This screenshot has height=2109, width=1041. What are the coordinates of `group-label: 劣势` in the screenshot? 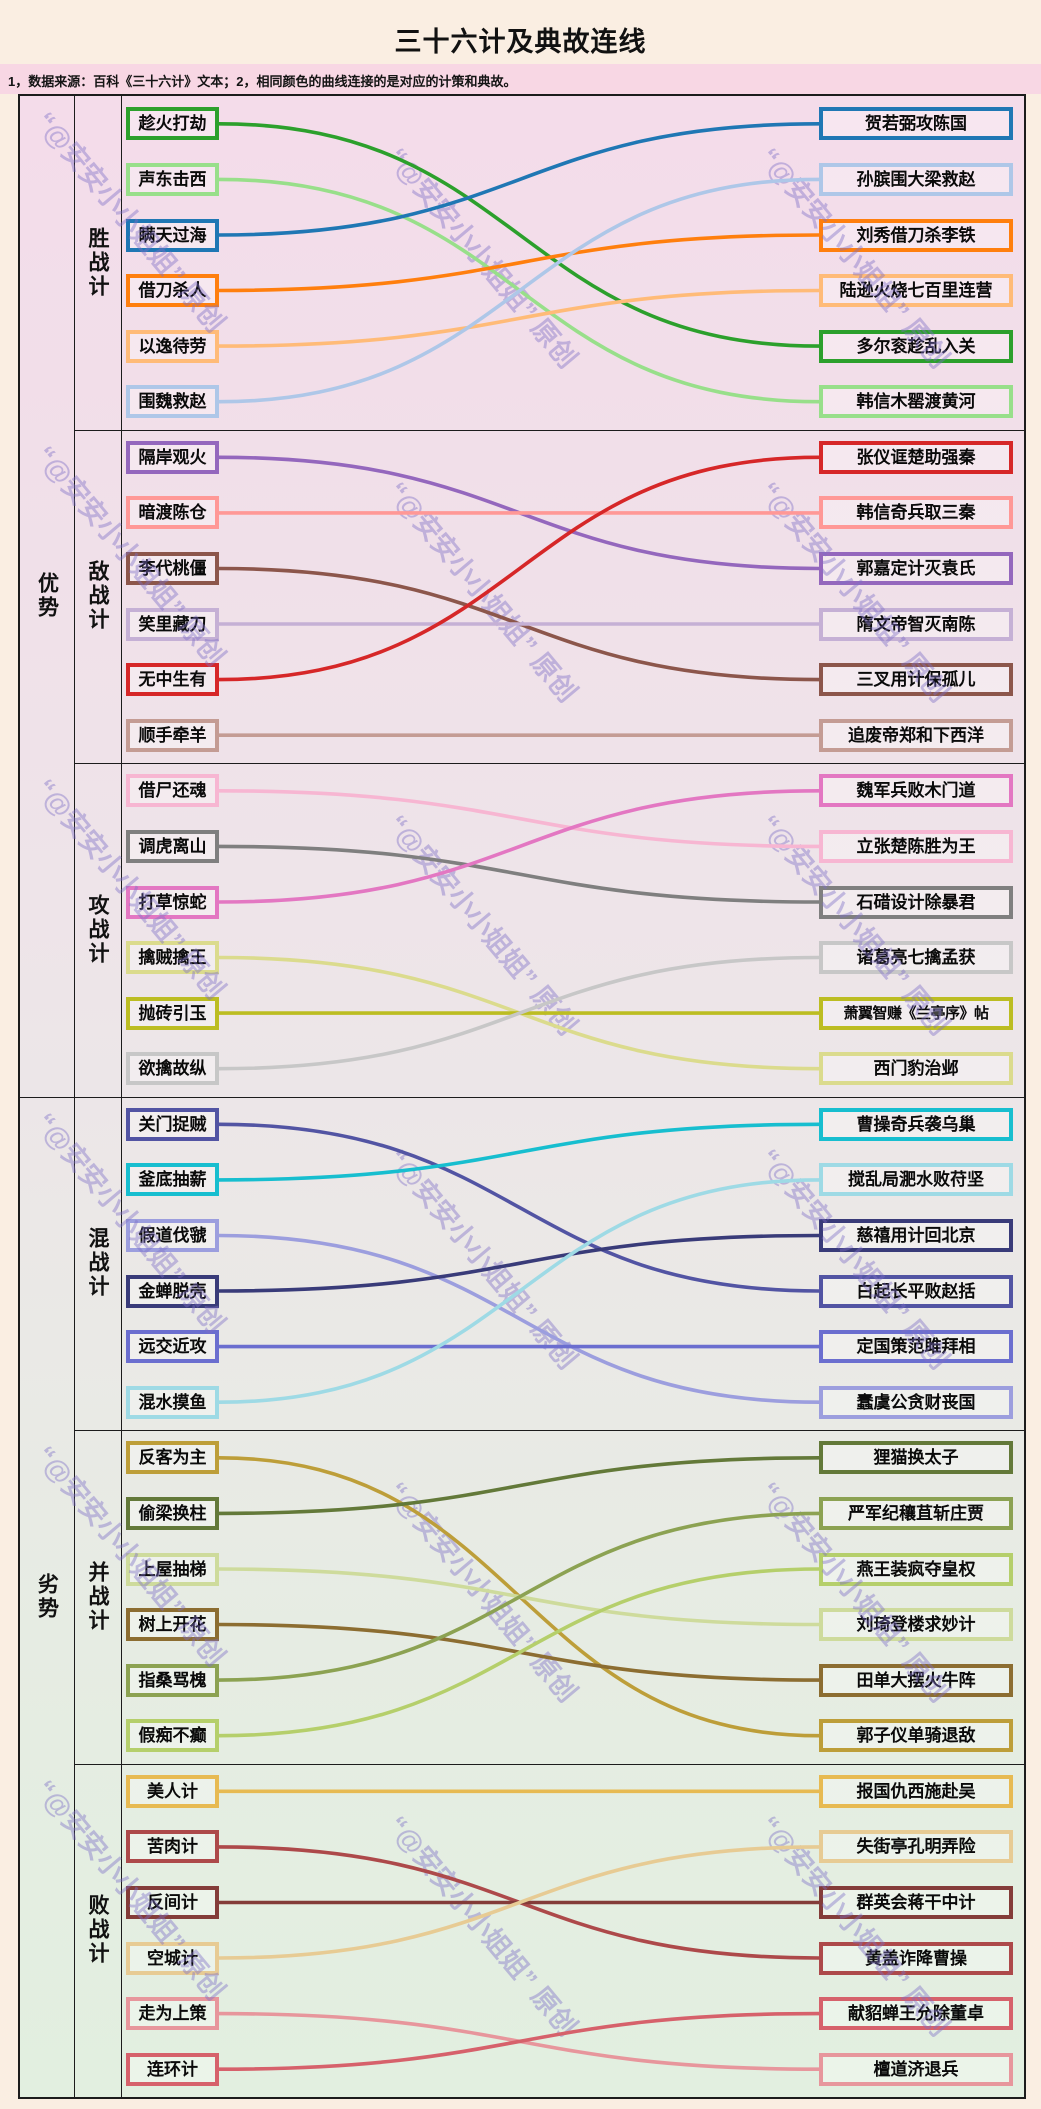 It's located at (47, 1596).